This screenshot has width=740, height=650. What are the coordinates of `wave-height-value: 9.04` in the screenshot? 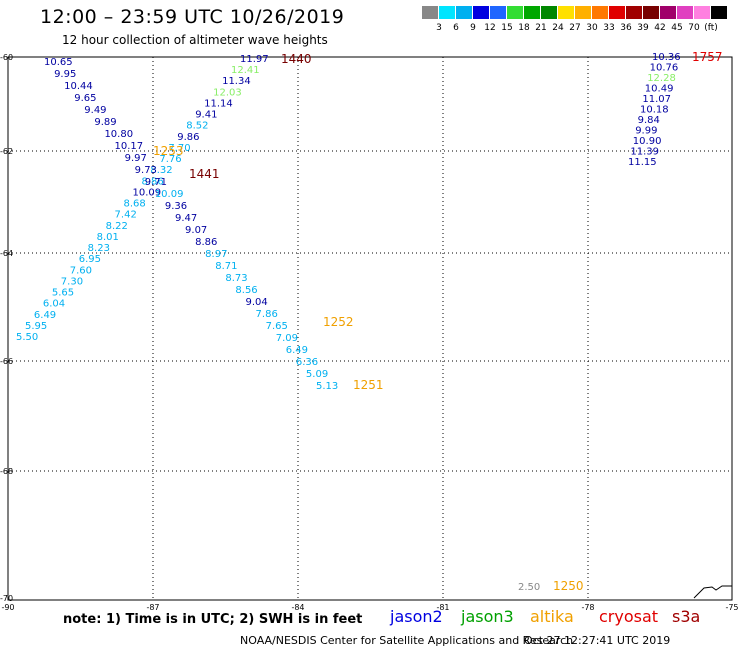 It's located at (256, 302).